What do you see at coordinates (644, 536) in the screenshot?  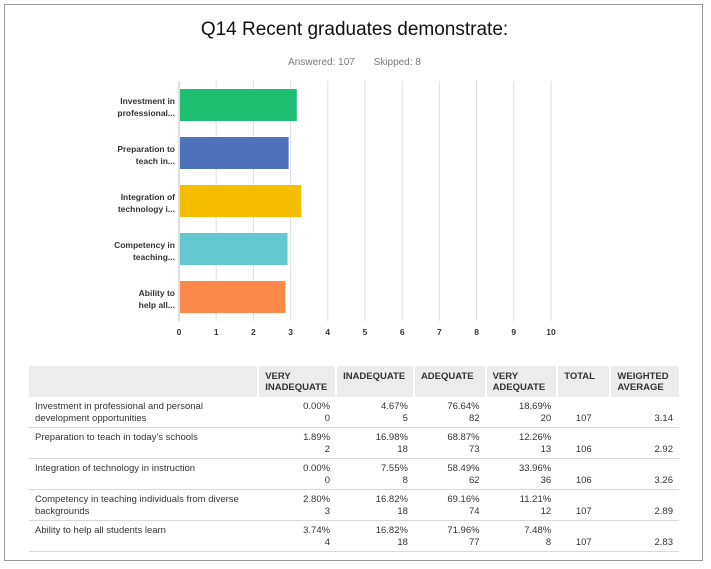 I see `weighted-average-value: 2.83` at bounding box center [644, 536].